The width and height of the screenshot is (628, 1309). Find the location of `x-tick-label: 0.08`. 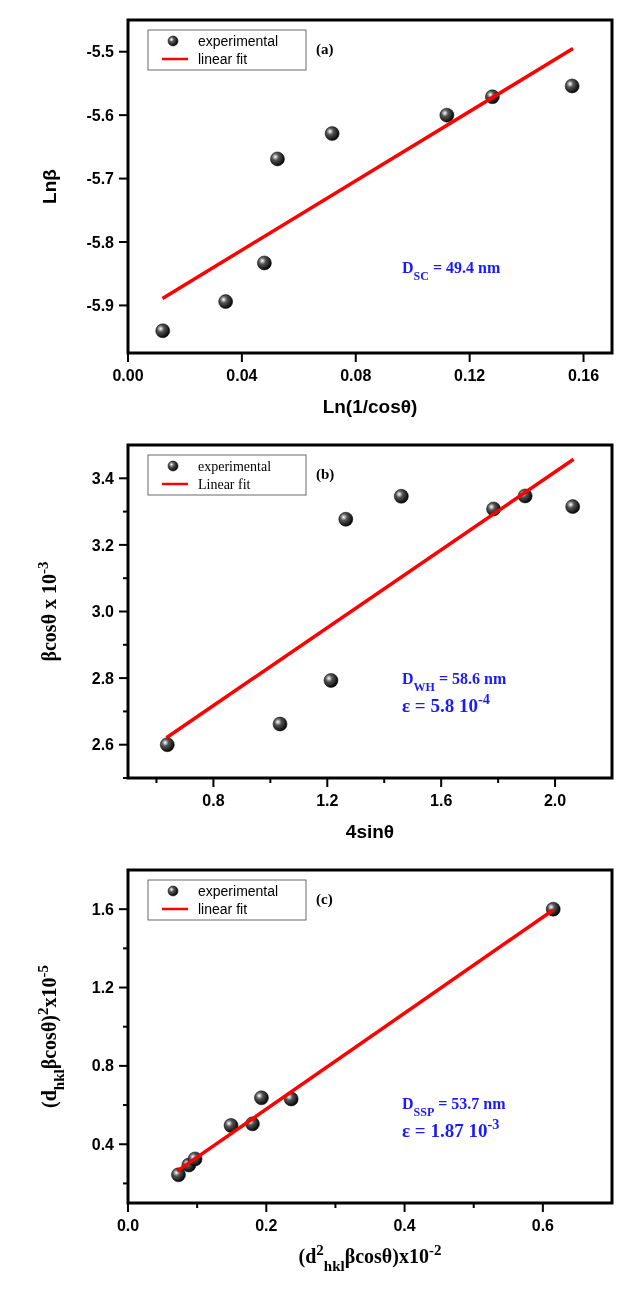

x-tick-label: 0.08 is located at coordinates (356, 375).